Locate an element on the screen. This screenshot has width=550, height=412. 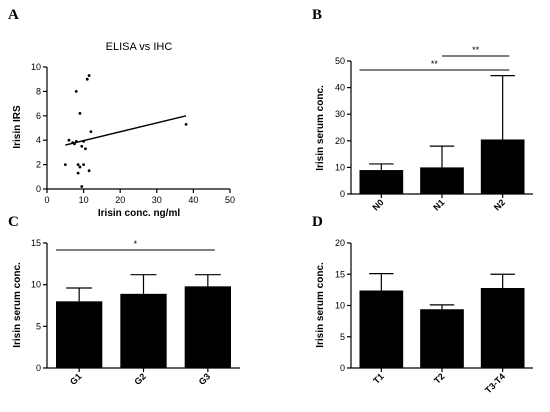
panel-a-ylabel: Irisin IRS is located at coordinates (17, 127).